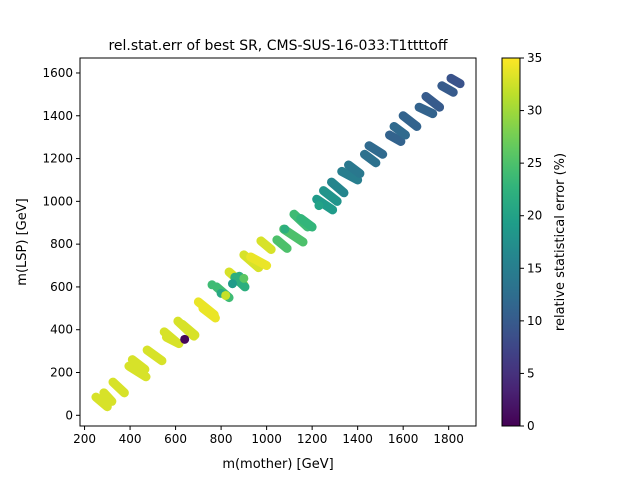 Image resolution: width=640 pixels, height=480 pixels. I want to click on x-tick-label: 600, so click(175, 439).